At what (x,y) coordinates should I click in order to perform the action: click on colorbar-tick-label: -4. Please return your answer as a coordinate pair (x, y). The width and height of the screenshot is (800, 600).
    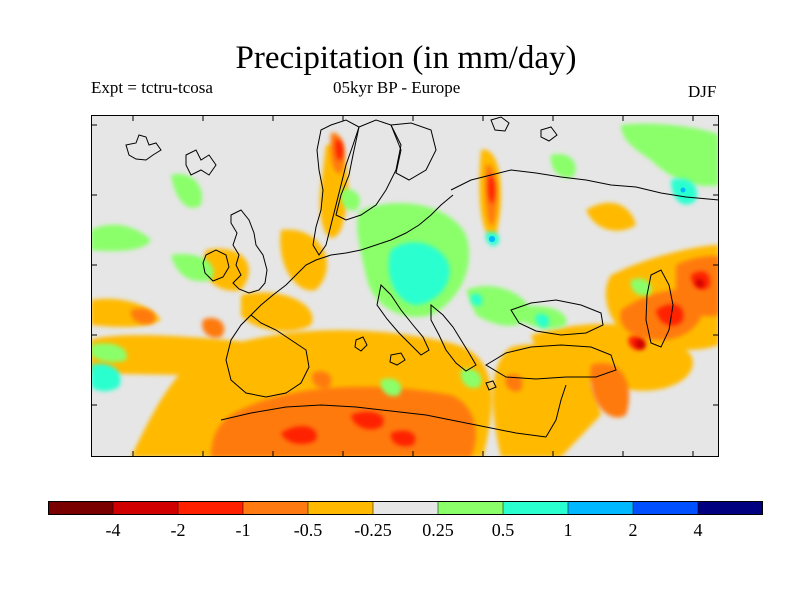
    Looking at the image, I should click on (113, 530).